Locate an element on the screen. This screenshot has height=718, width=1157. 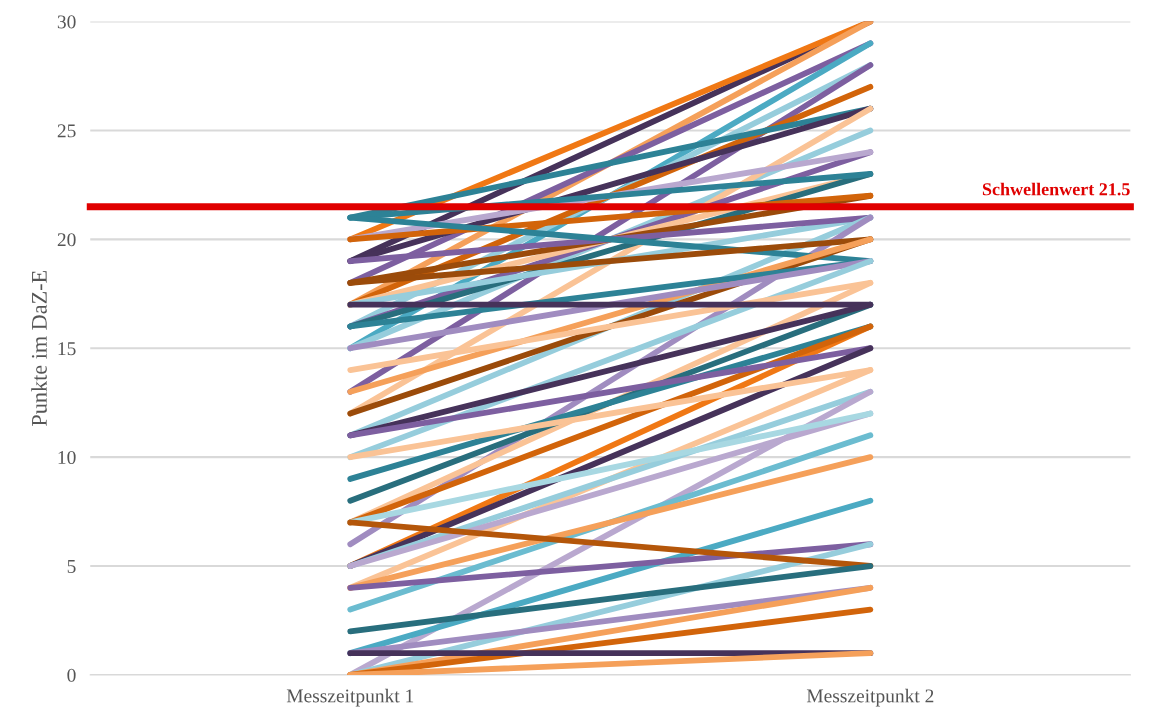
x-tick-label: Messzeitpunkt 1 is located at coordinates (350, 697).